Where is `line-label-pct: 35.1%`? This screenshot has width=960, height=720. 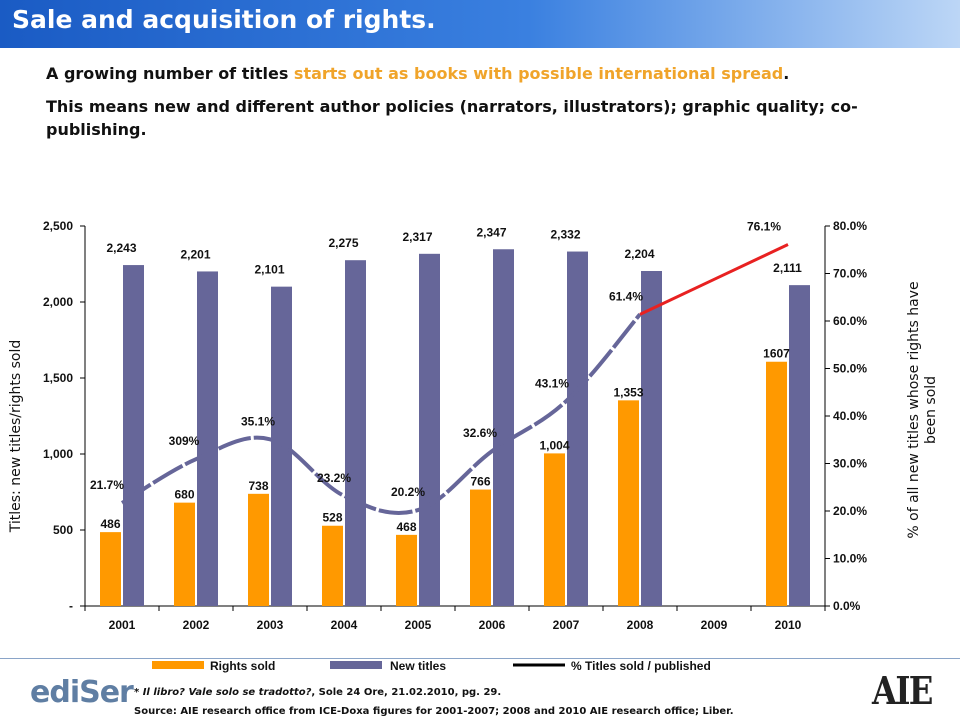
line-label-pct: 35.1% is located at coordinates (258, 421).